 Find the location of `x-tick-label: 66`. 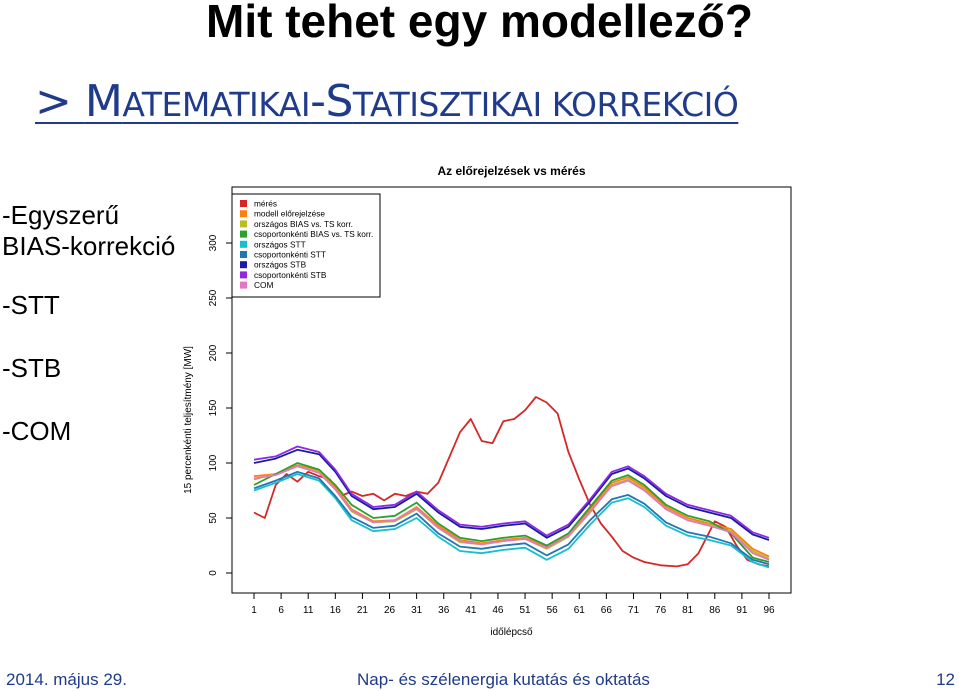

x-tick-label: 66 is located at coordinates (607, 610).